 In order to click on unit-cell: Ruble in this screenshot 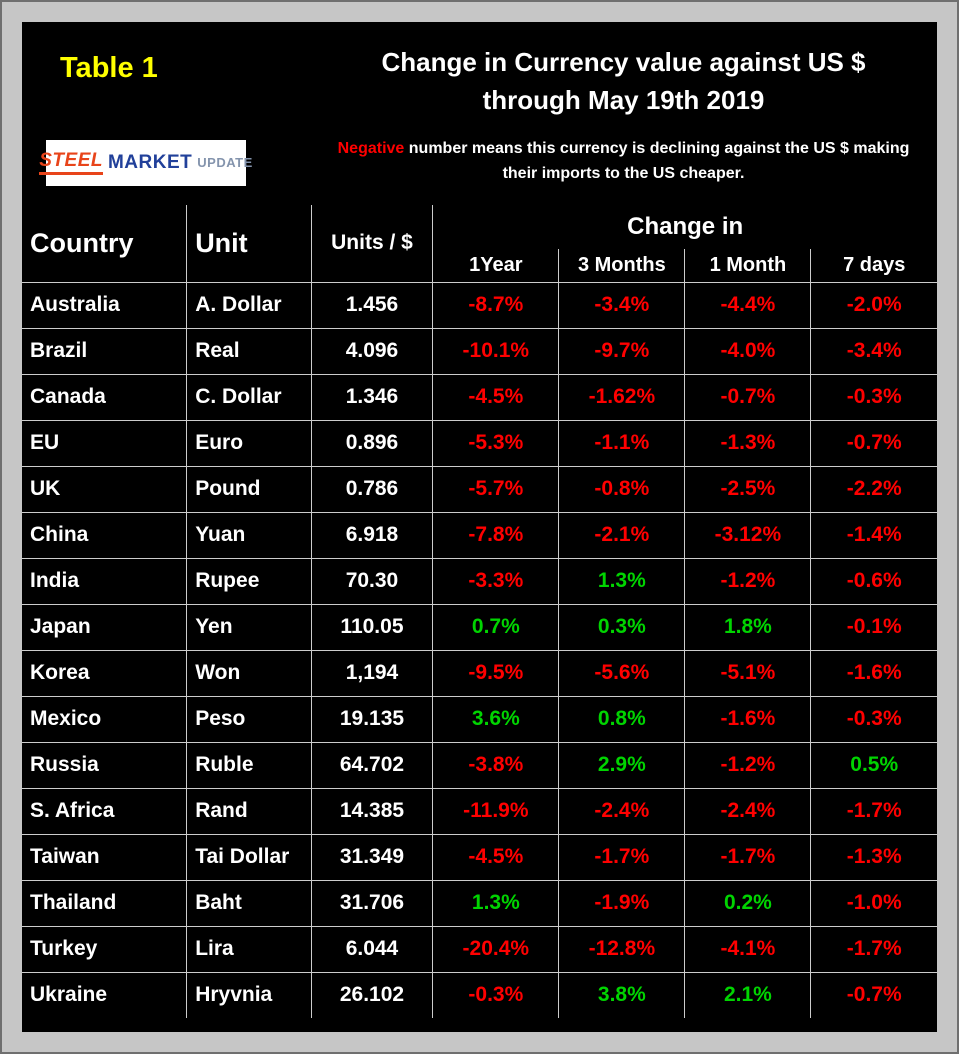, I will do `click(249, 765)`.